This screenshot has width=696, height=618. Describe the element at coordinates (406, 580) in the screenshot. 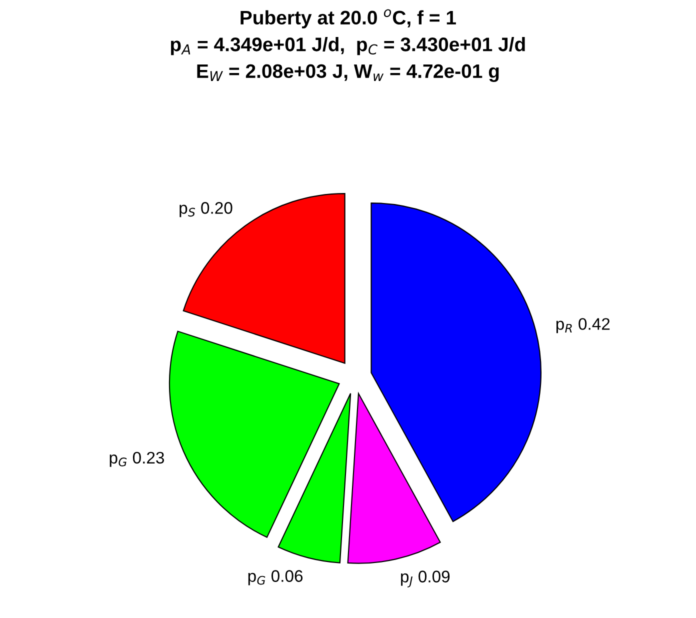

I see `slice-label: p$_{J}$` at that location.